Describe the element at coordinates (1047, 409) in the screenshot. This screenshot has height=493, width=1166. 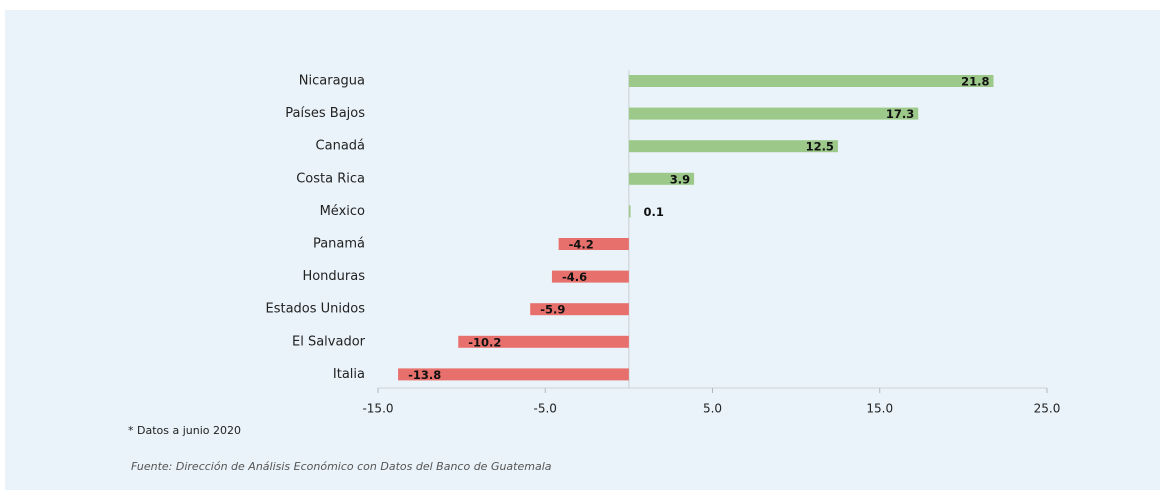
I see `x-tick-label: 25.0` at that location.